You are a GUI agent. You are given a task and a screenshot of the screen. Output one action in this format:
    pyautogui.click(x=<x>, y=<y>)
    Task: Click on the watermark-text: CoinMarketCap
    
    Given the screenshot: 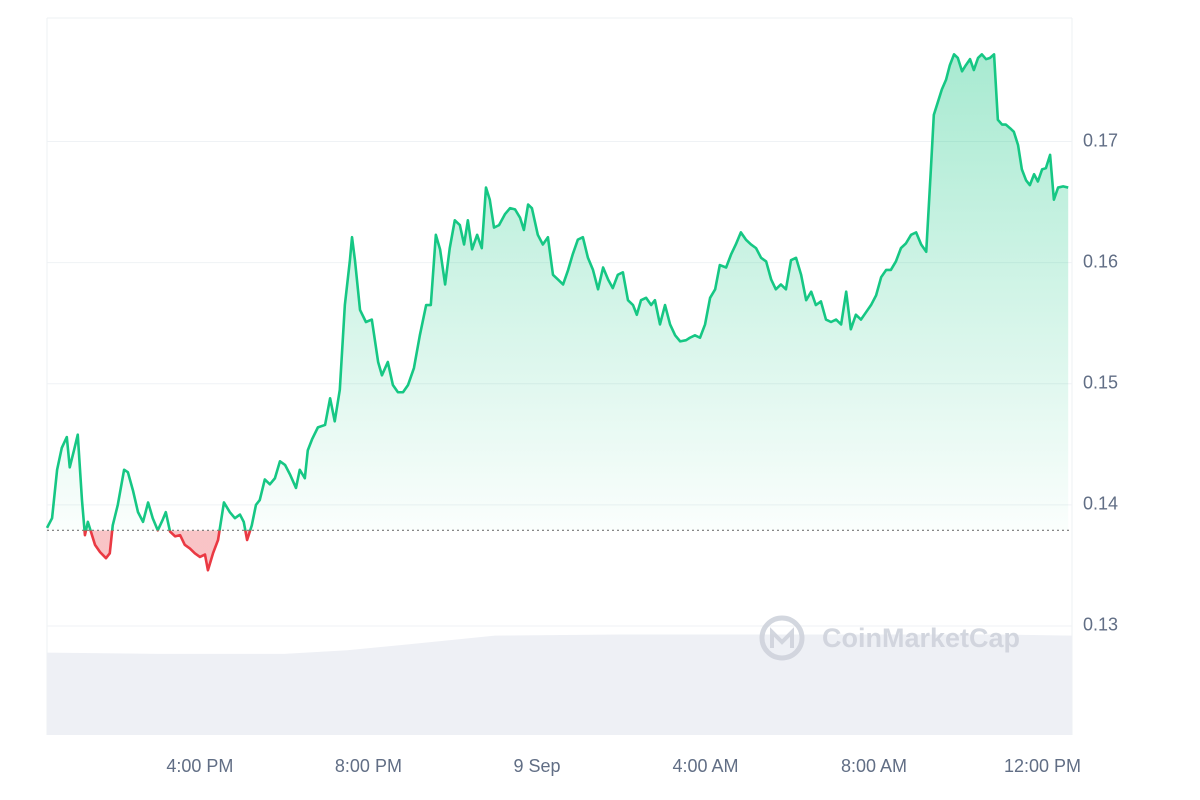 What is the action you would take?
    pyautogui.click(x=921, y=638)
    